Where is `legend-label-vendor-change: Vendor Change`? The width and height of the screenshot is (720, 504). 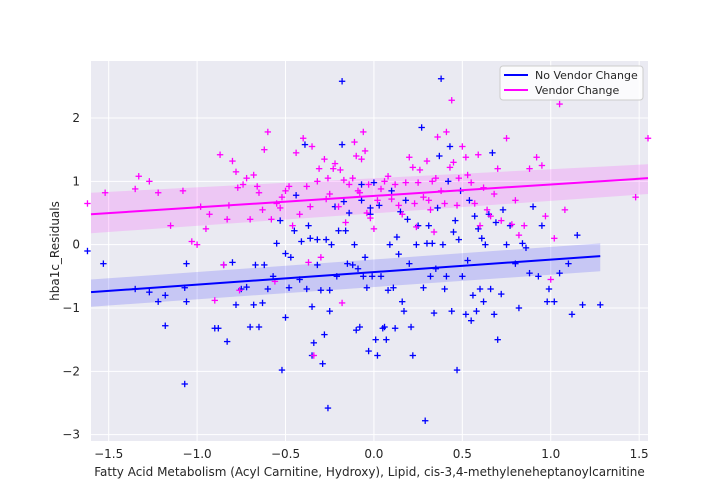 legend-label-vendor-change: Vendor Change is located at coordinates (577, 90).